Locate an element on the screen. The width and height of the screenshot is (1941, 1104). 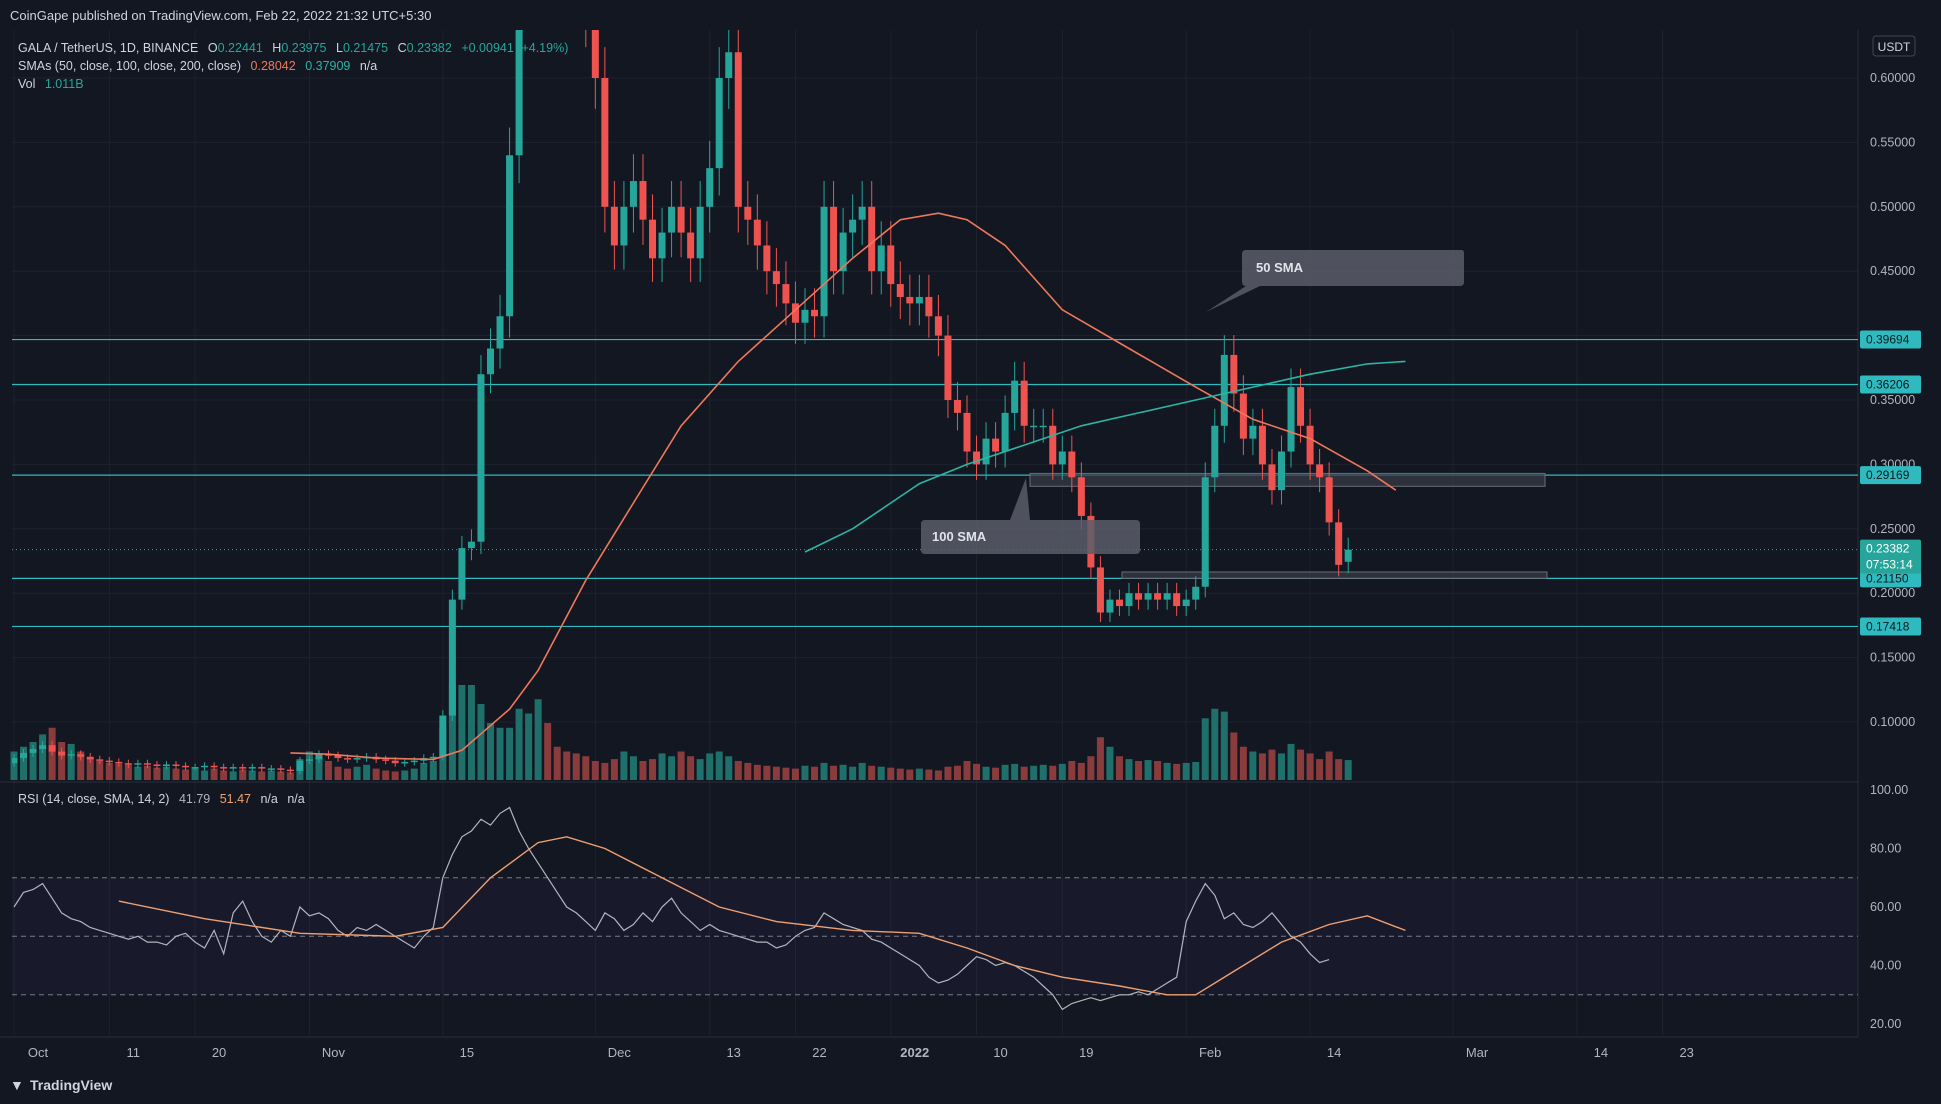
price-tick-label: 0.60000 is located at coordinates (1892, 78).